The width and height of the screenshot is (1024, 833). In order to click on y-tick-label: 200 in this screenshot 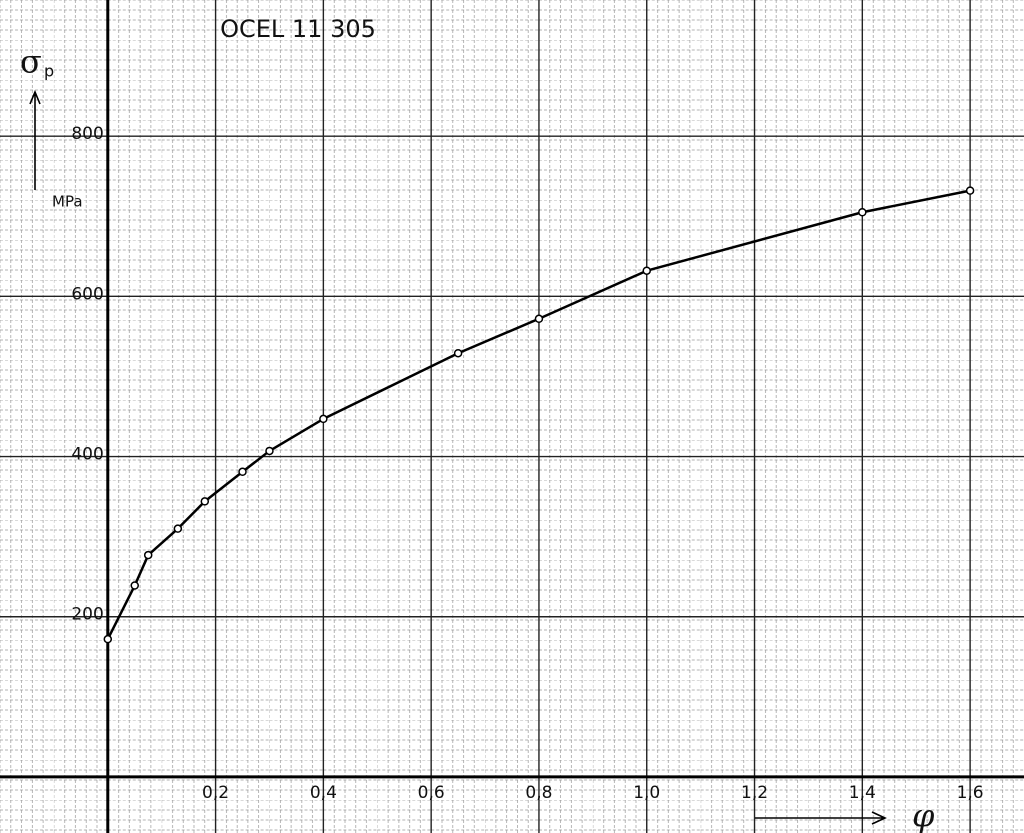, I will do `click(87, 615)`.